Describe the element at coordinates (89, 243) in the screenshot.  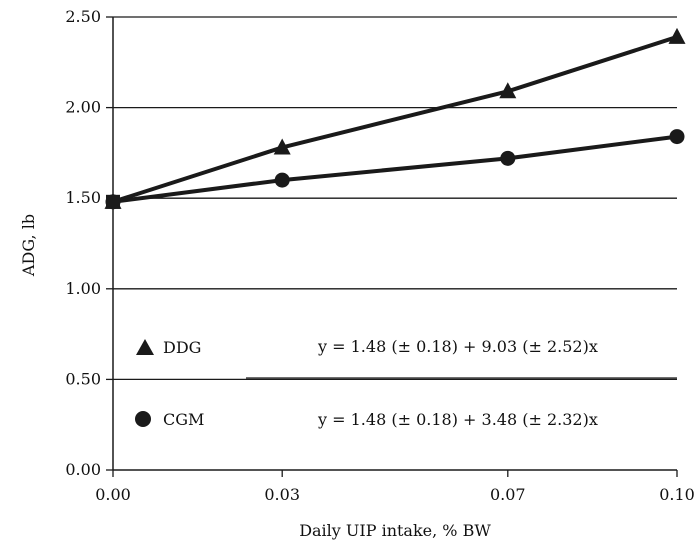
I see `y-ticks: 0.00 0.50 1.00 1.50 2.00 2.50` at that location.